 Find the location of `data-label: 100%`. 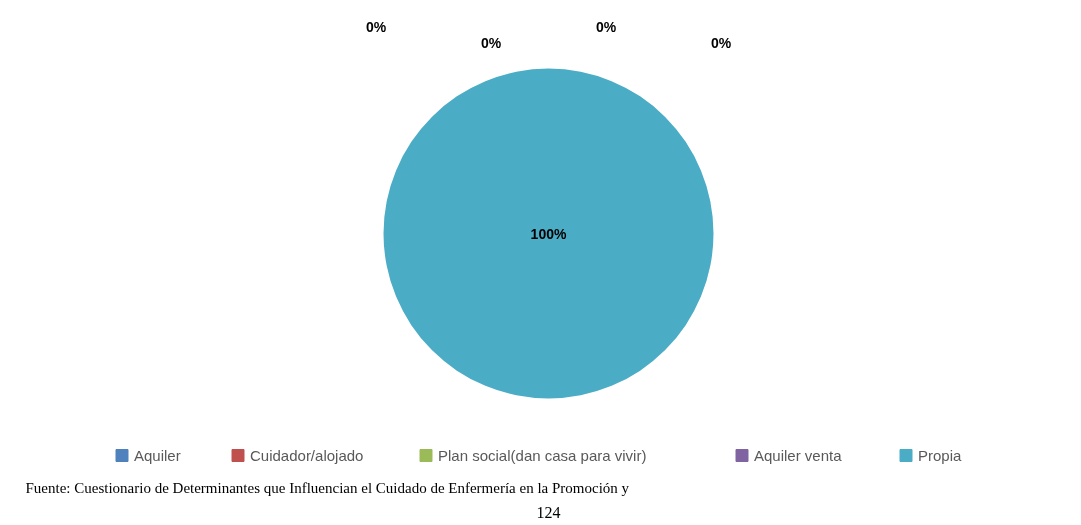

data-label: 100% is located at coordinates (548, 233).